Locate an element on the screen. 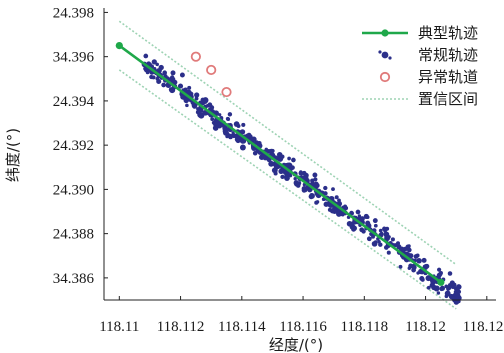 The height and width of the screenshot is (353, 504). y-tick-label: 24.398 is located at coordinates (73, 13).